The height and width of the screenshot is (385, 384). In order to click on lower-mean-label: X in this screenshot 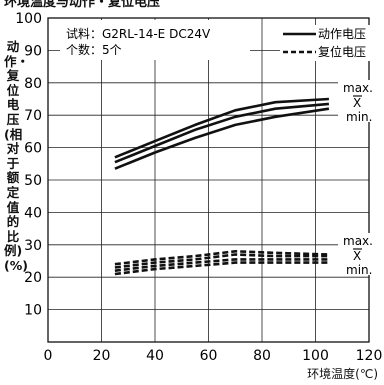, I will do `click(357, 256)`.